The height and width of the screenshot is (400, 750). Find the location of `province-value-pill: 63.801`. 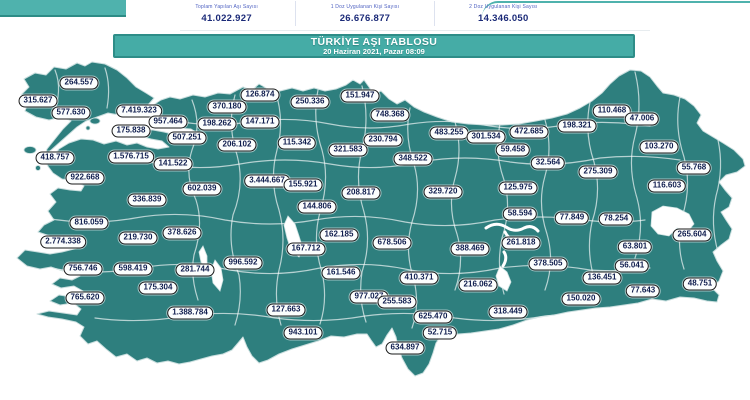

province-value-pill: 63.801 is located at coordinates (635, 247).